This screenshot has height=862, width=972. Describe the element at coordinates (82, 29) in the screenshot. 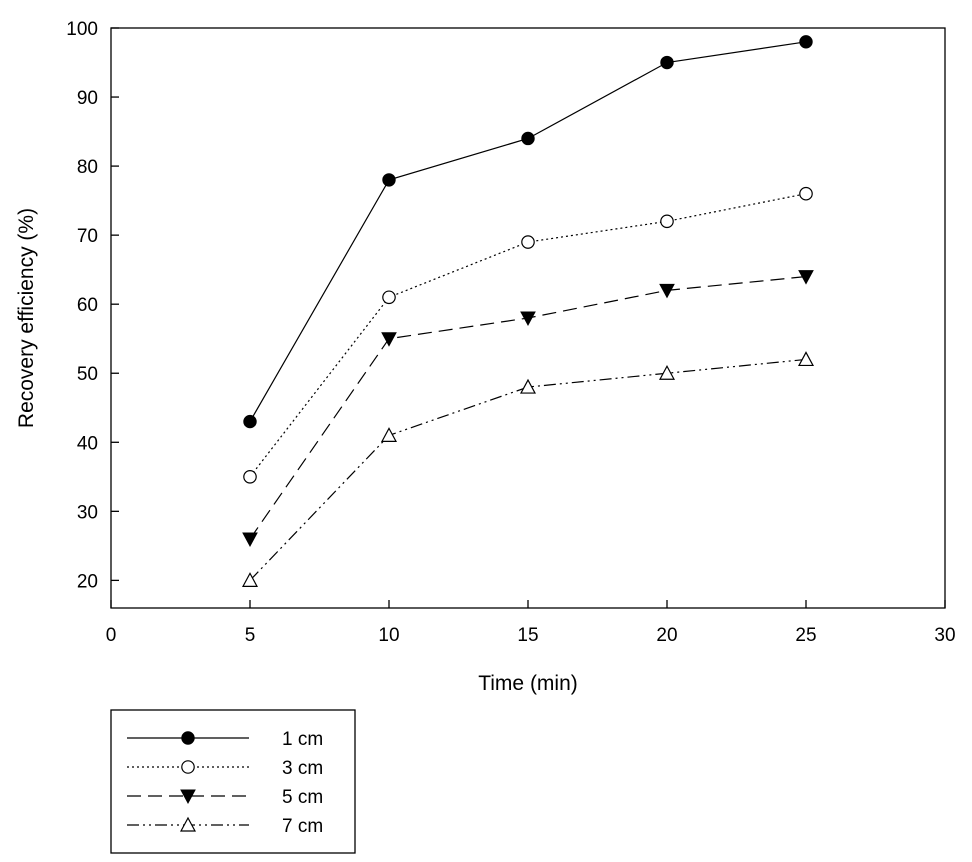

I see `y-tick-label: 100` at that location.